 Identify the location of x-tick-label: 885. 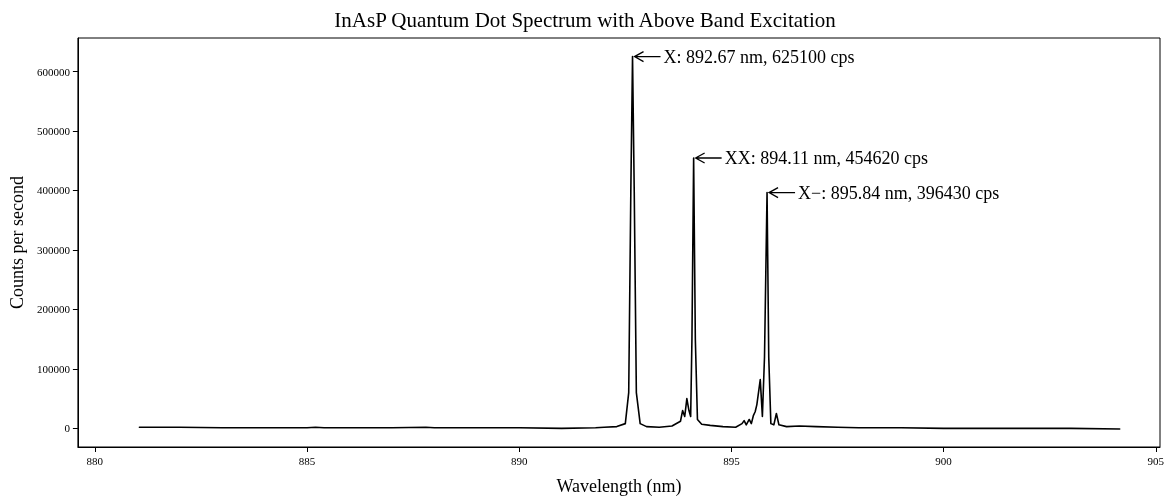
(307, 460).